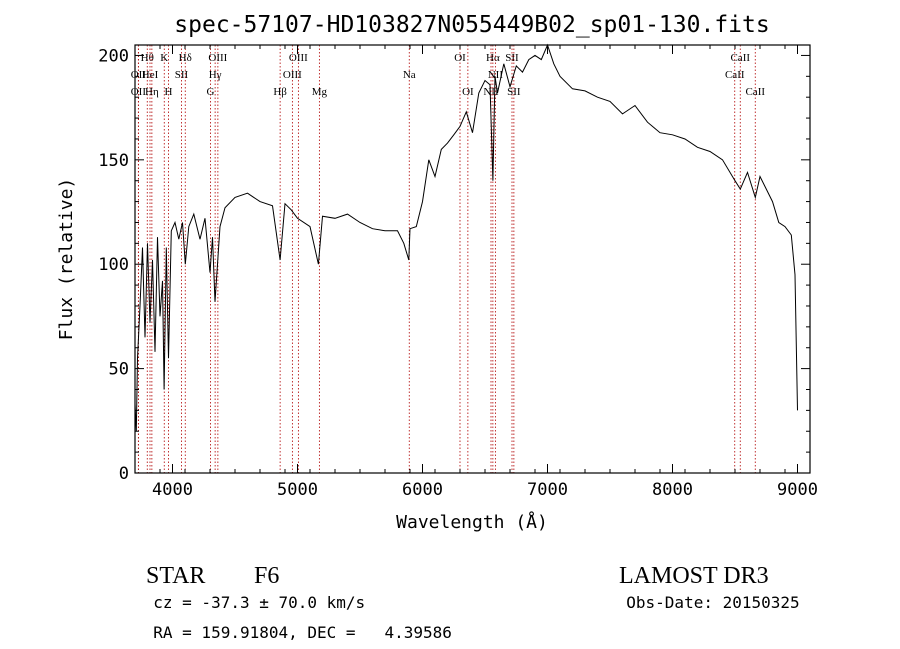  Describe the element at coordinates (672, 490) in the screenshot. I see `x-tick-label-4: 8000` at that location.